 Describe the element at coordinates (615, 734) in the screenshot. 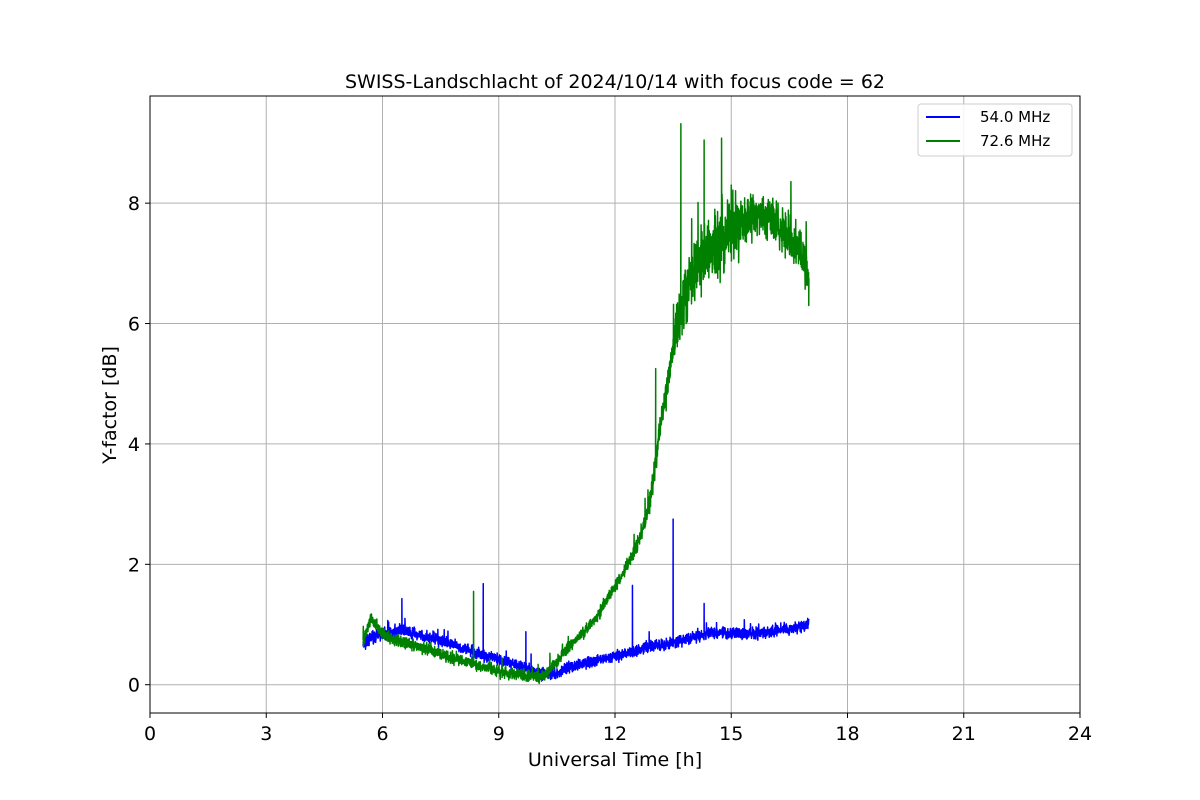

I see `x-tick-label: 12` at that location.